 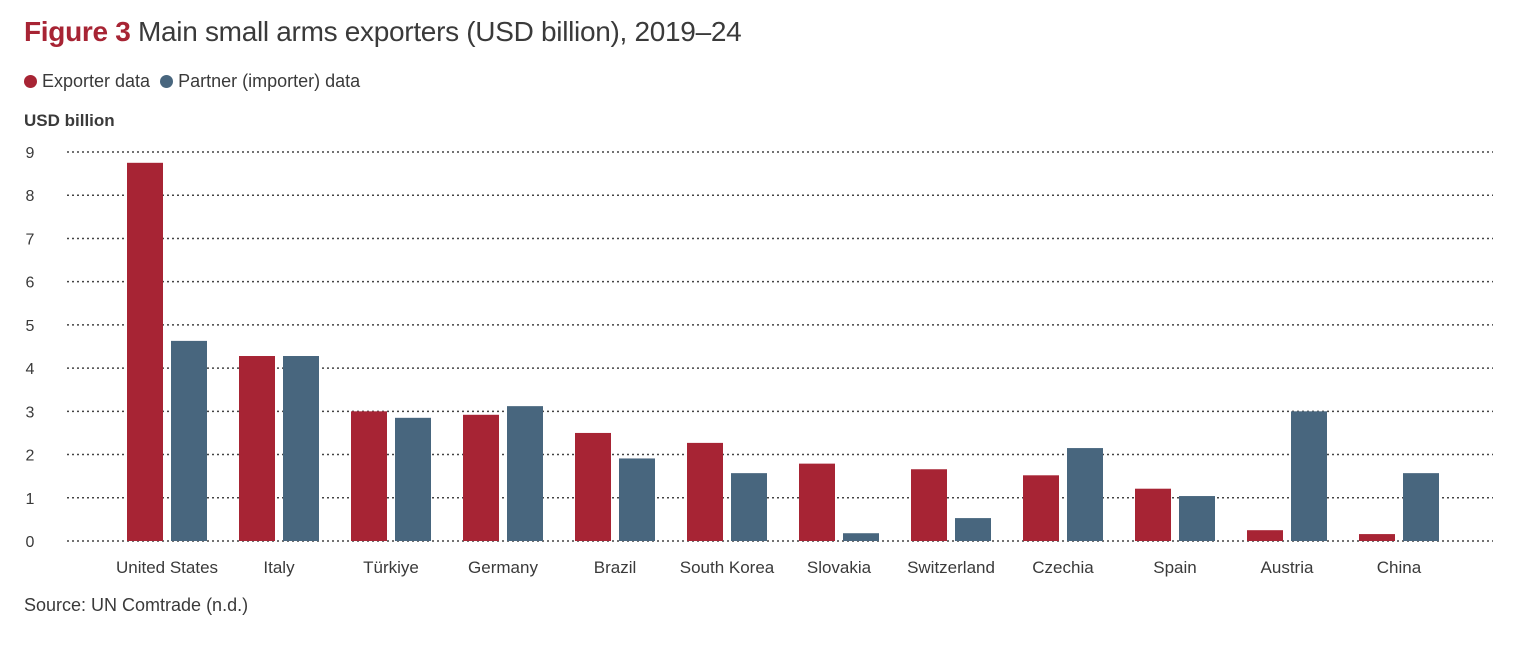 What do you see at coordinates (30, 283) in the screenshot?
I see `y-tick-label: 6` at bounding box center [30, 283].